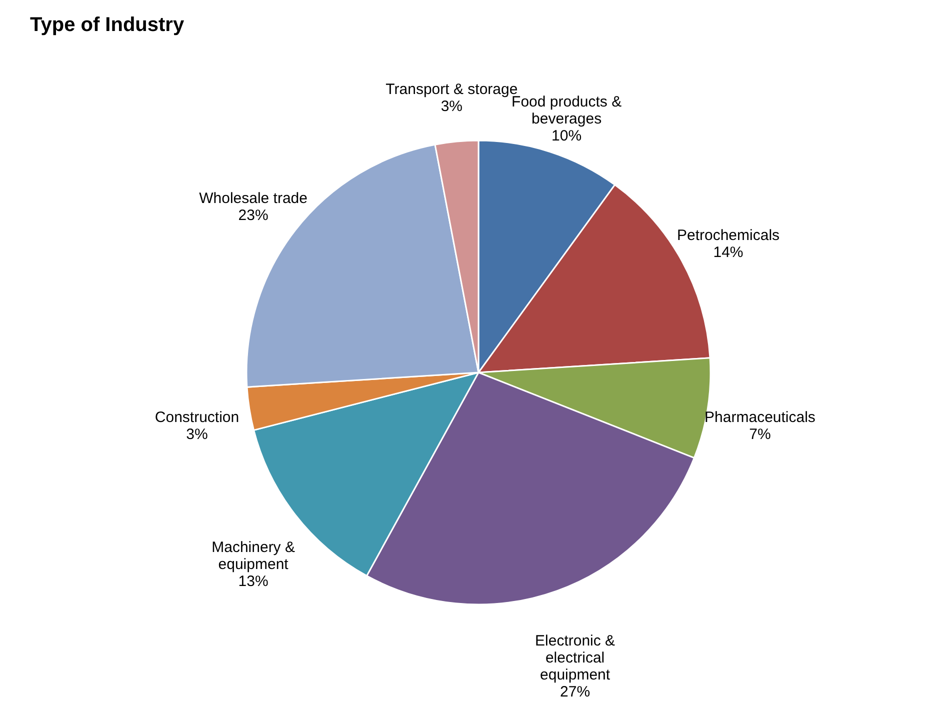 The height and width of the screenshot is (711, 937). Describe the element at coordinates (760, 435) in the screenshot. I see `data-label: 7%` at that location.